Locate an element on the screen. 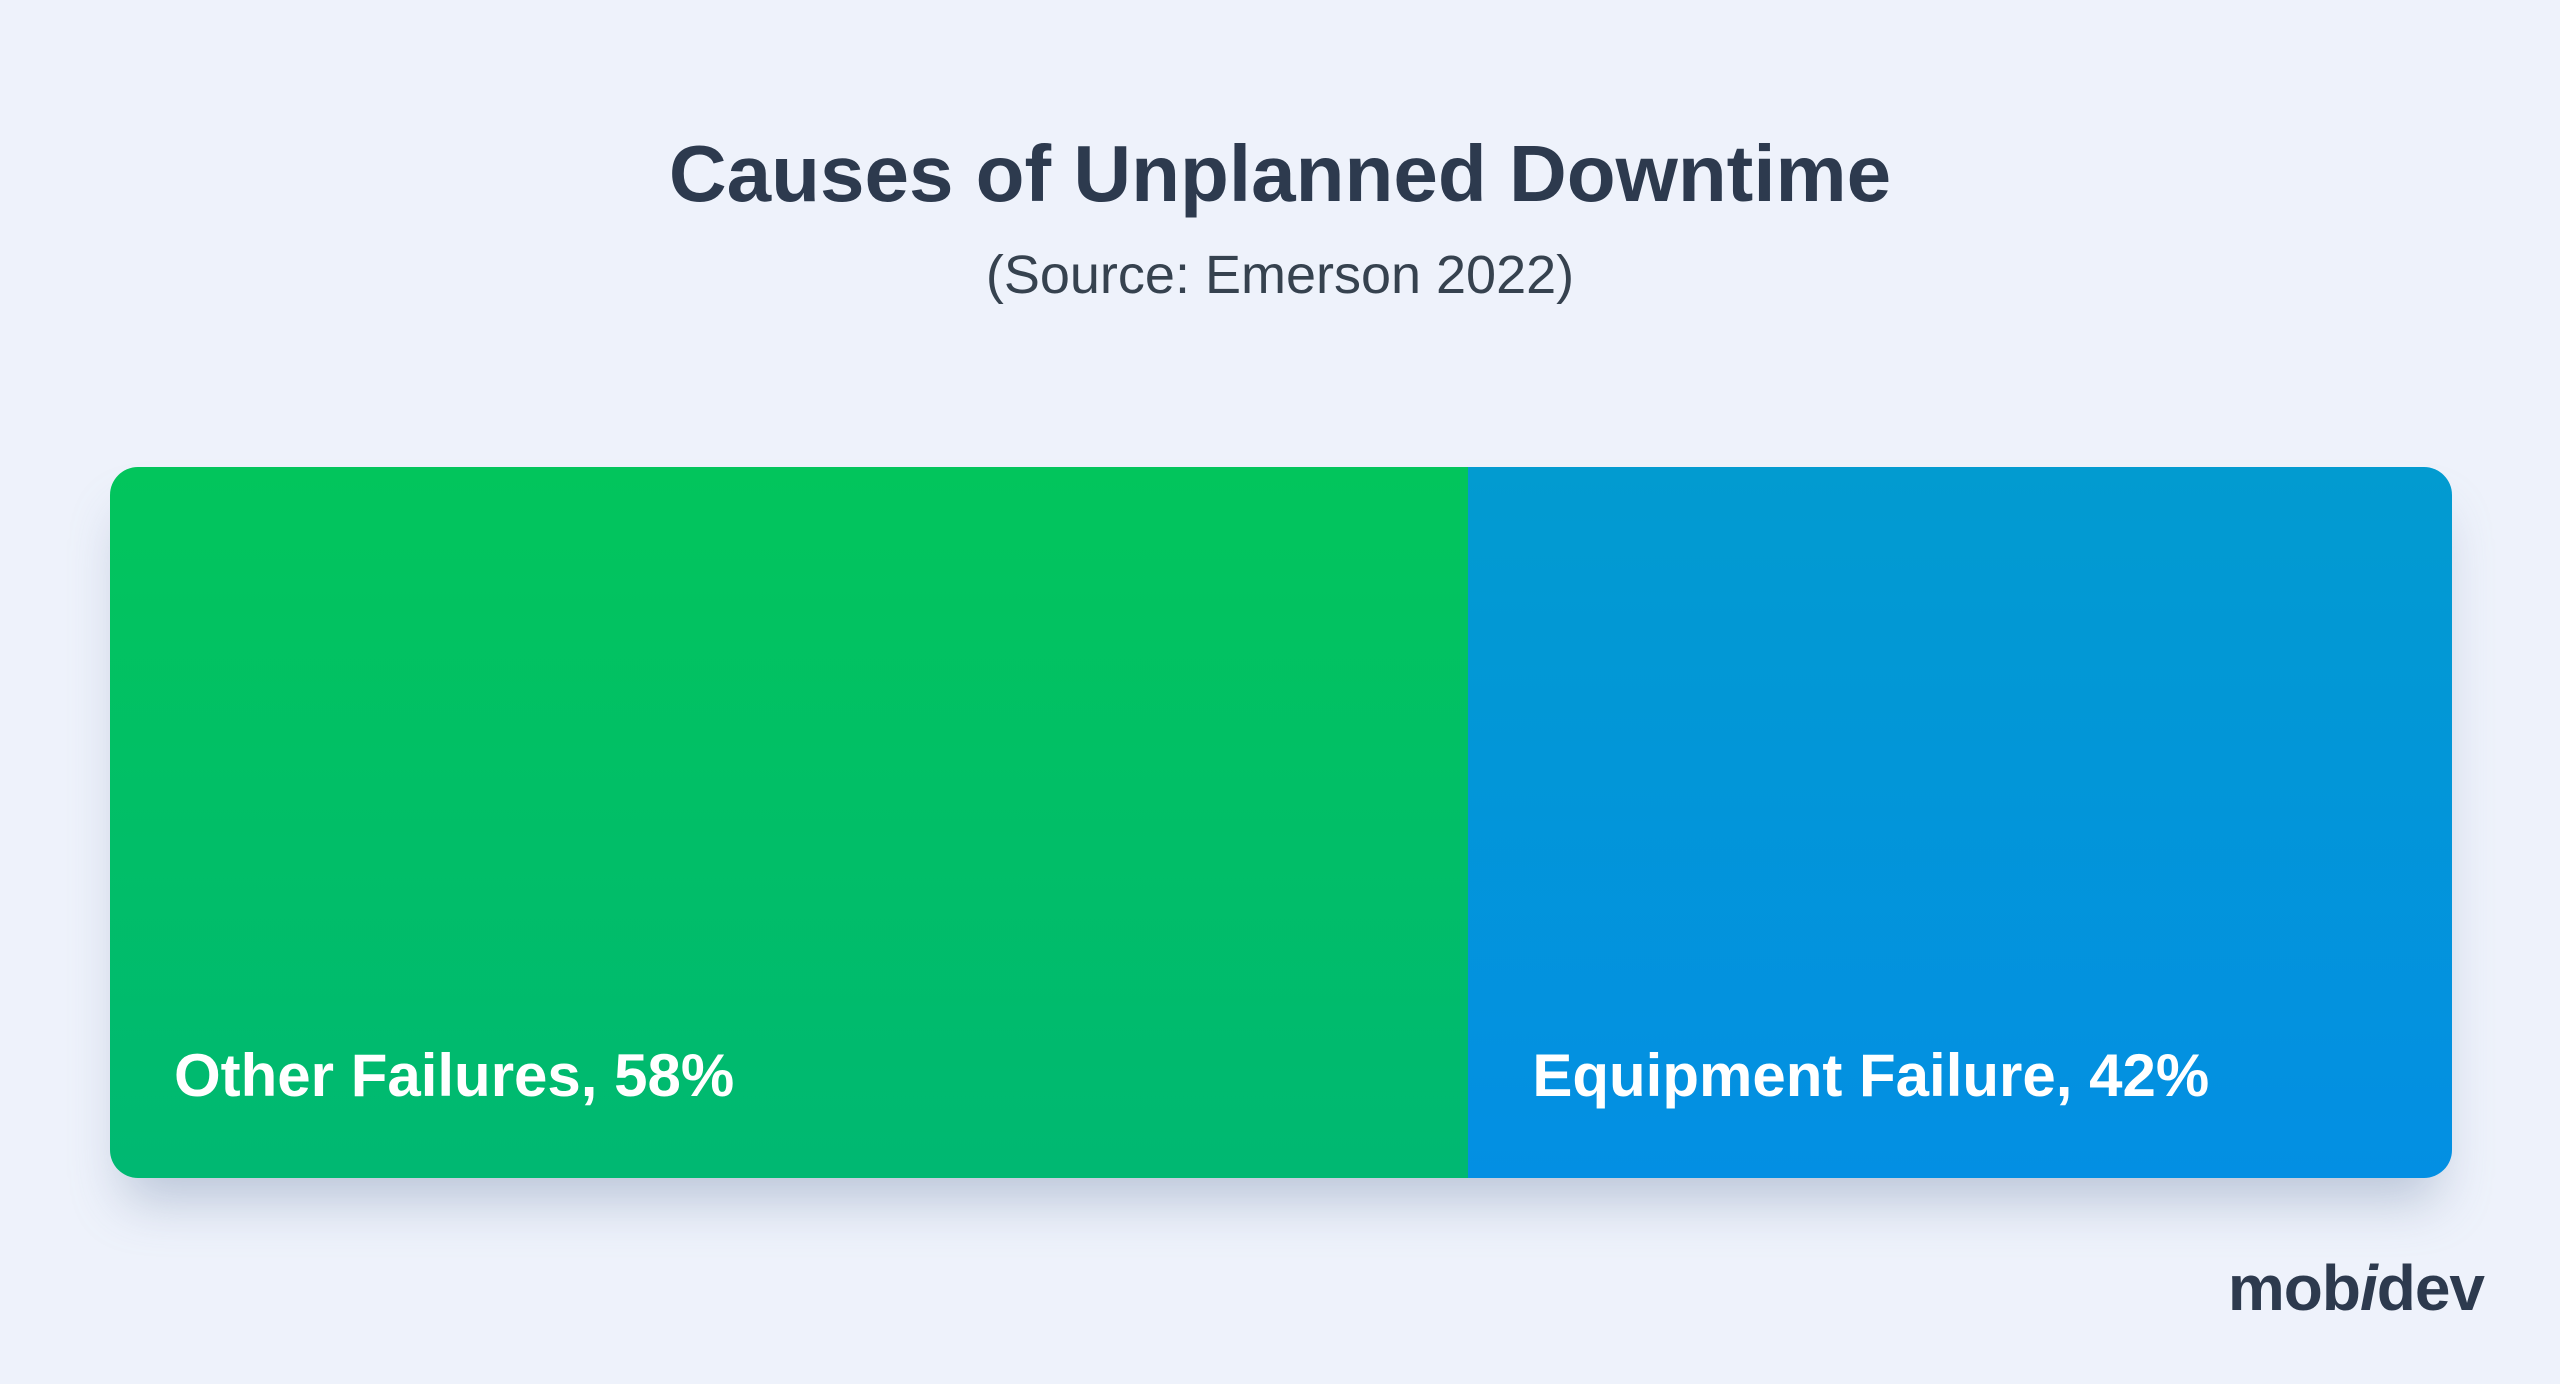 Image resolution: width=2560 pixels, height=1384 pixels. page-subtitle: (Source: Emerson 2022) is located at coordinates (1280, 275).